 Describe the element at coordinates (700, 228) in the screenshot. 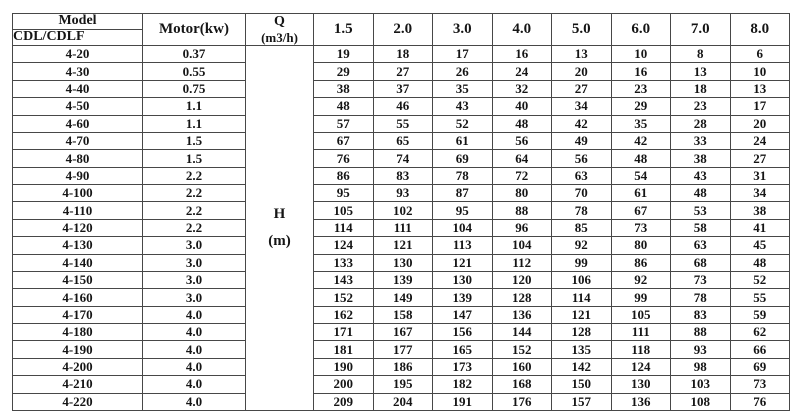

I see `head-value-cell: 58` at that location.